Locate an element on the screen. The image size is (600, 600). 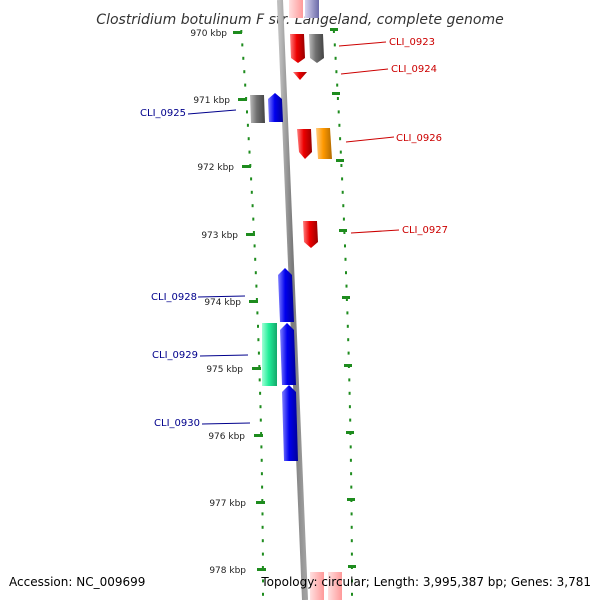
gene-label-cli-0925: CLI_0925 is located at coordinates (163, 113).